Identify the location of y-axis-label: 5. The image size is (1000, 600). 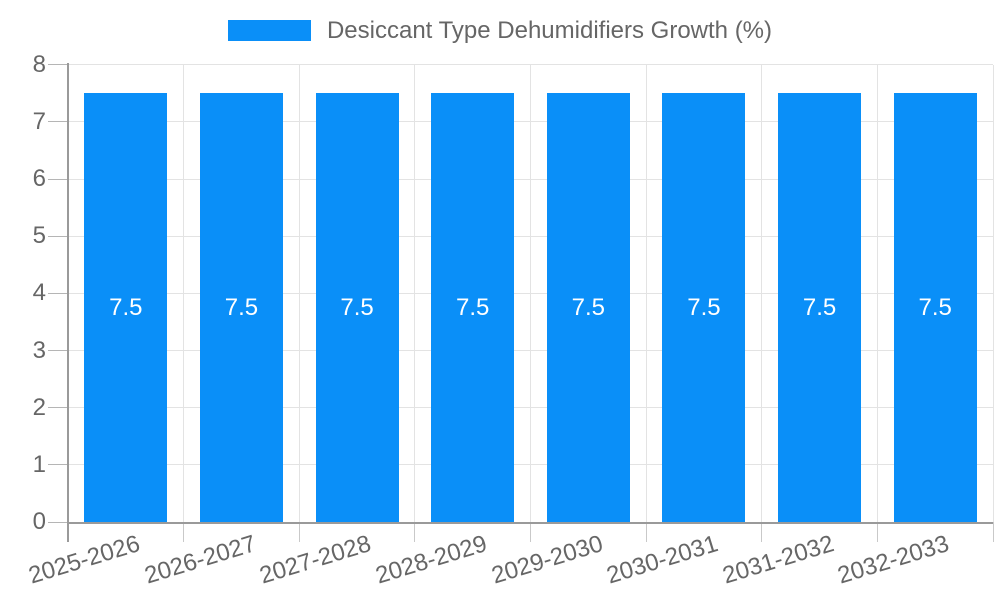
(39, 236).